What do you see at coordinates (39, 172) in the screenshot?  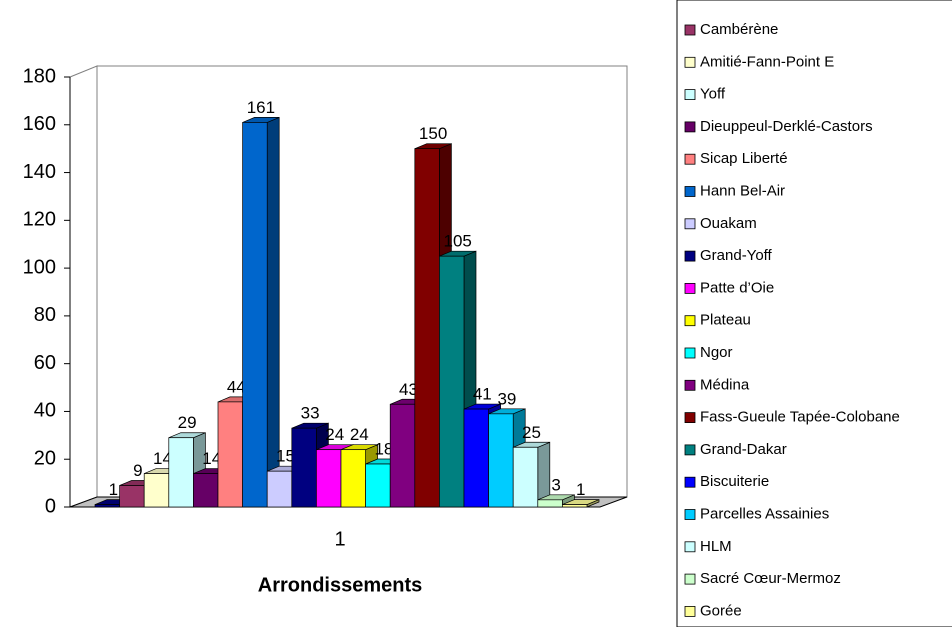 I see `y-tick-label: 140` at bounding box center [39, 172].